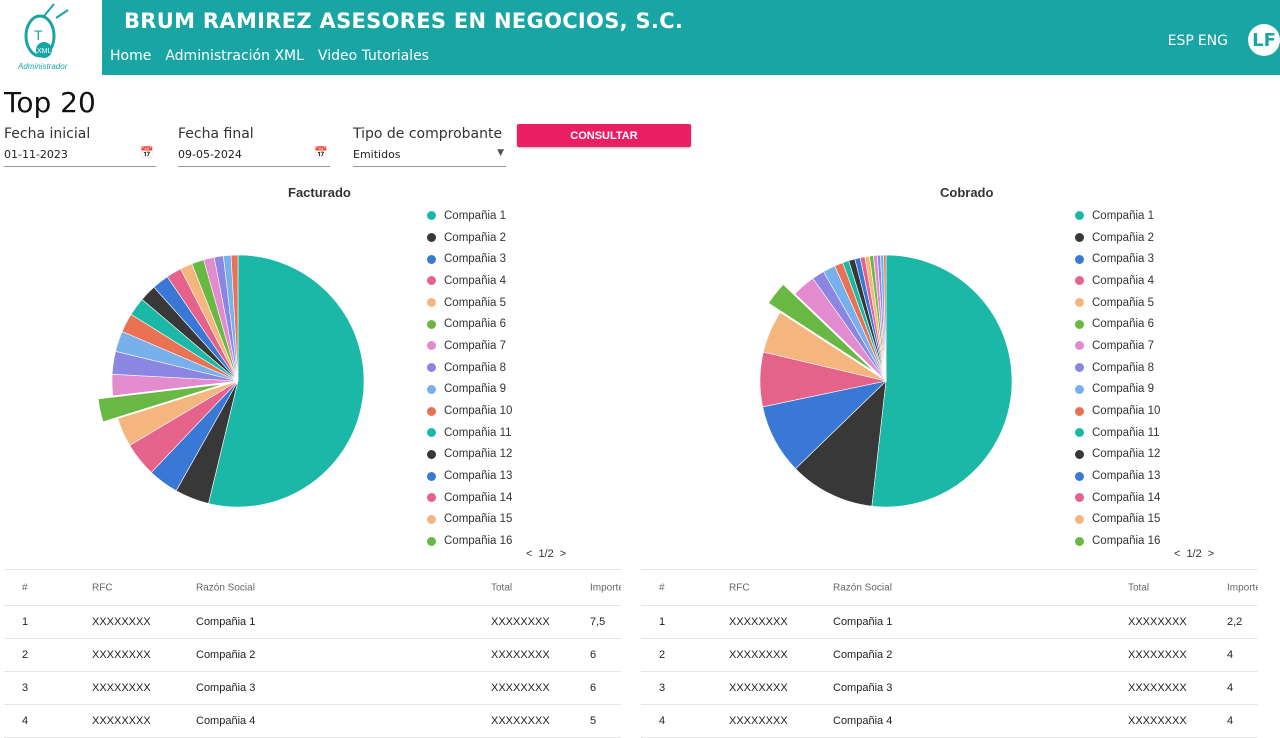 The image size is (1280, 738). Describe the element at coordinates (234, 56) in the screenshot. I see `nav-administracion-xml: Administración XML` at that location.